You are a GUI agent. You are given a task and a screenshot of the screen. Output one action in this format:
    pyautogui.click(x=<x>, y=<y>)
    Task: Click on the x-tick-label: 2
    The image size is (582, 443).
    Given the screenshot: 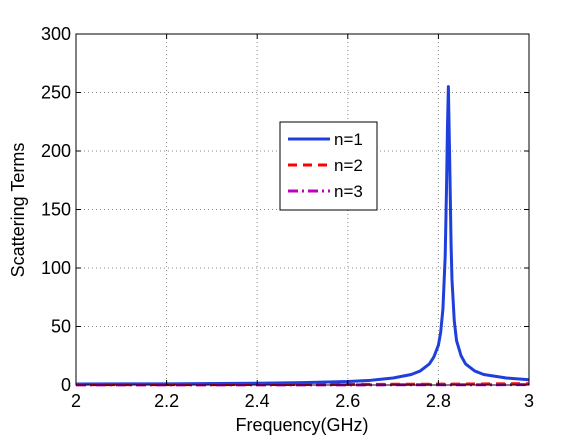 What is the action you would take?
    pyautogui.click(x=76, y=401)
    